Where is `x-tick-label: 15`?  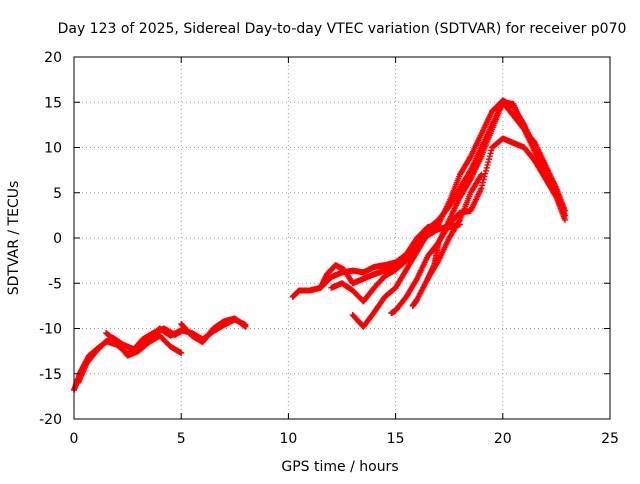 x-tick-label: 15 is located at coordinates (396, 439).